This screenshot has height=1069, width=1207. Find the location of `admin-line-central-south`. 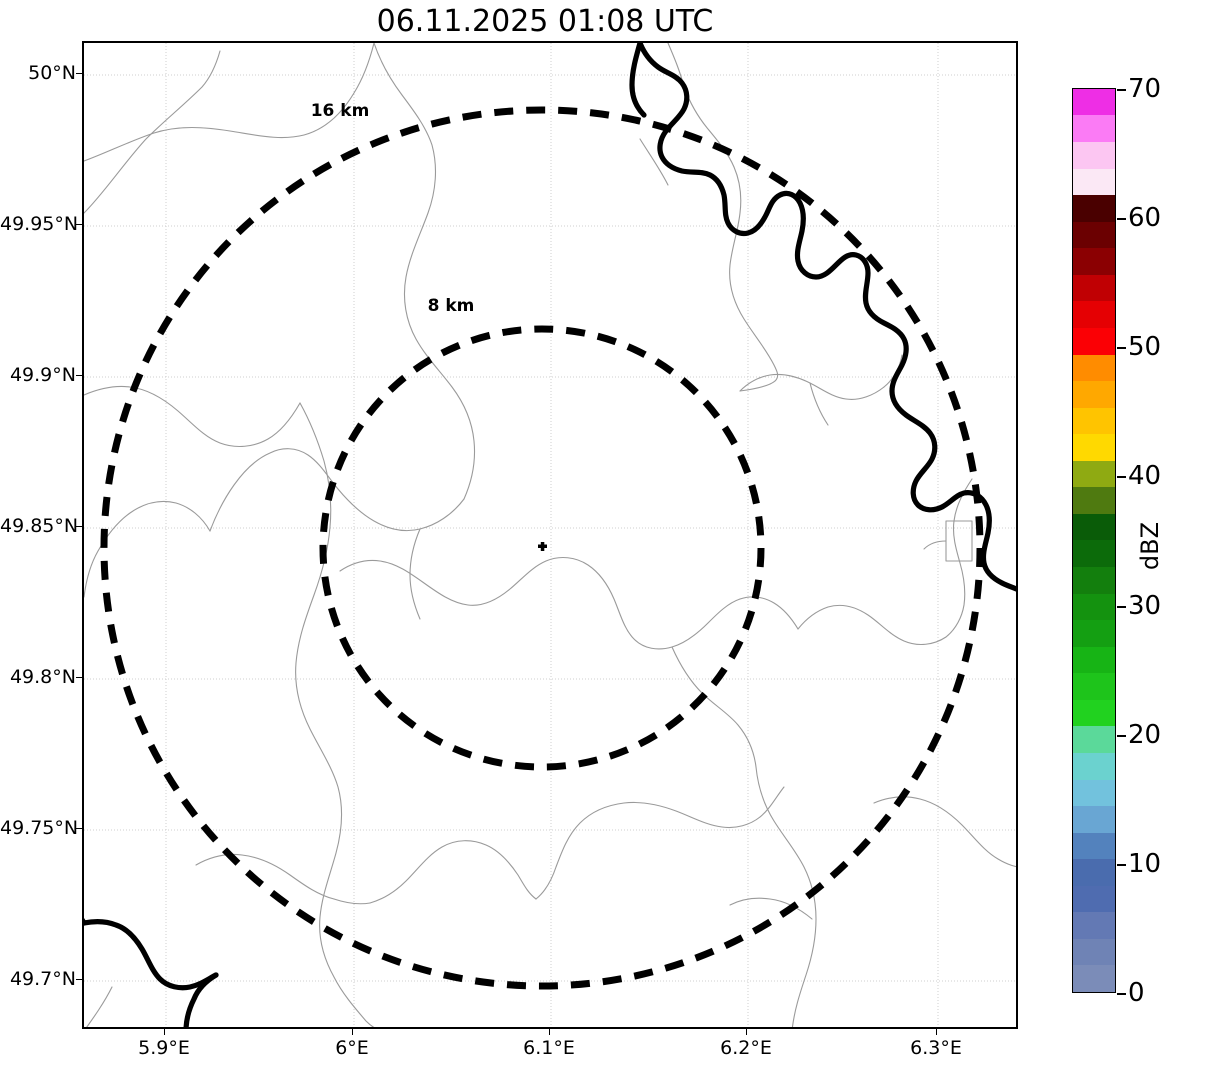

admin-line-central-south is located at coordinates (335, 776).